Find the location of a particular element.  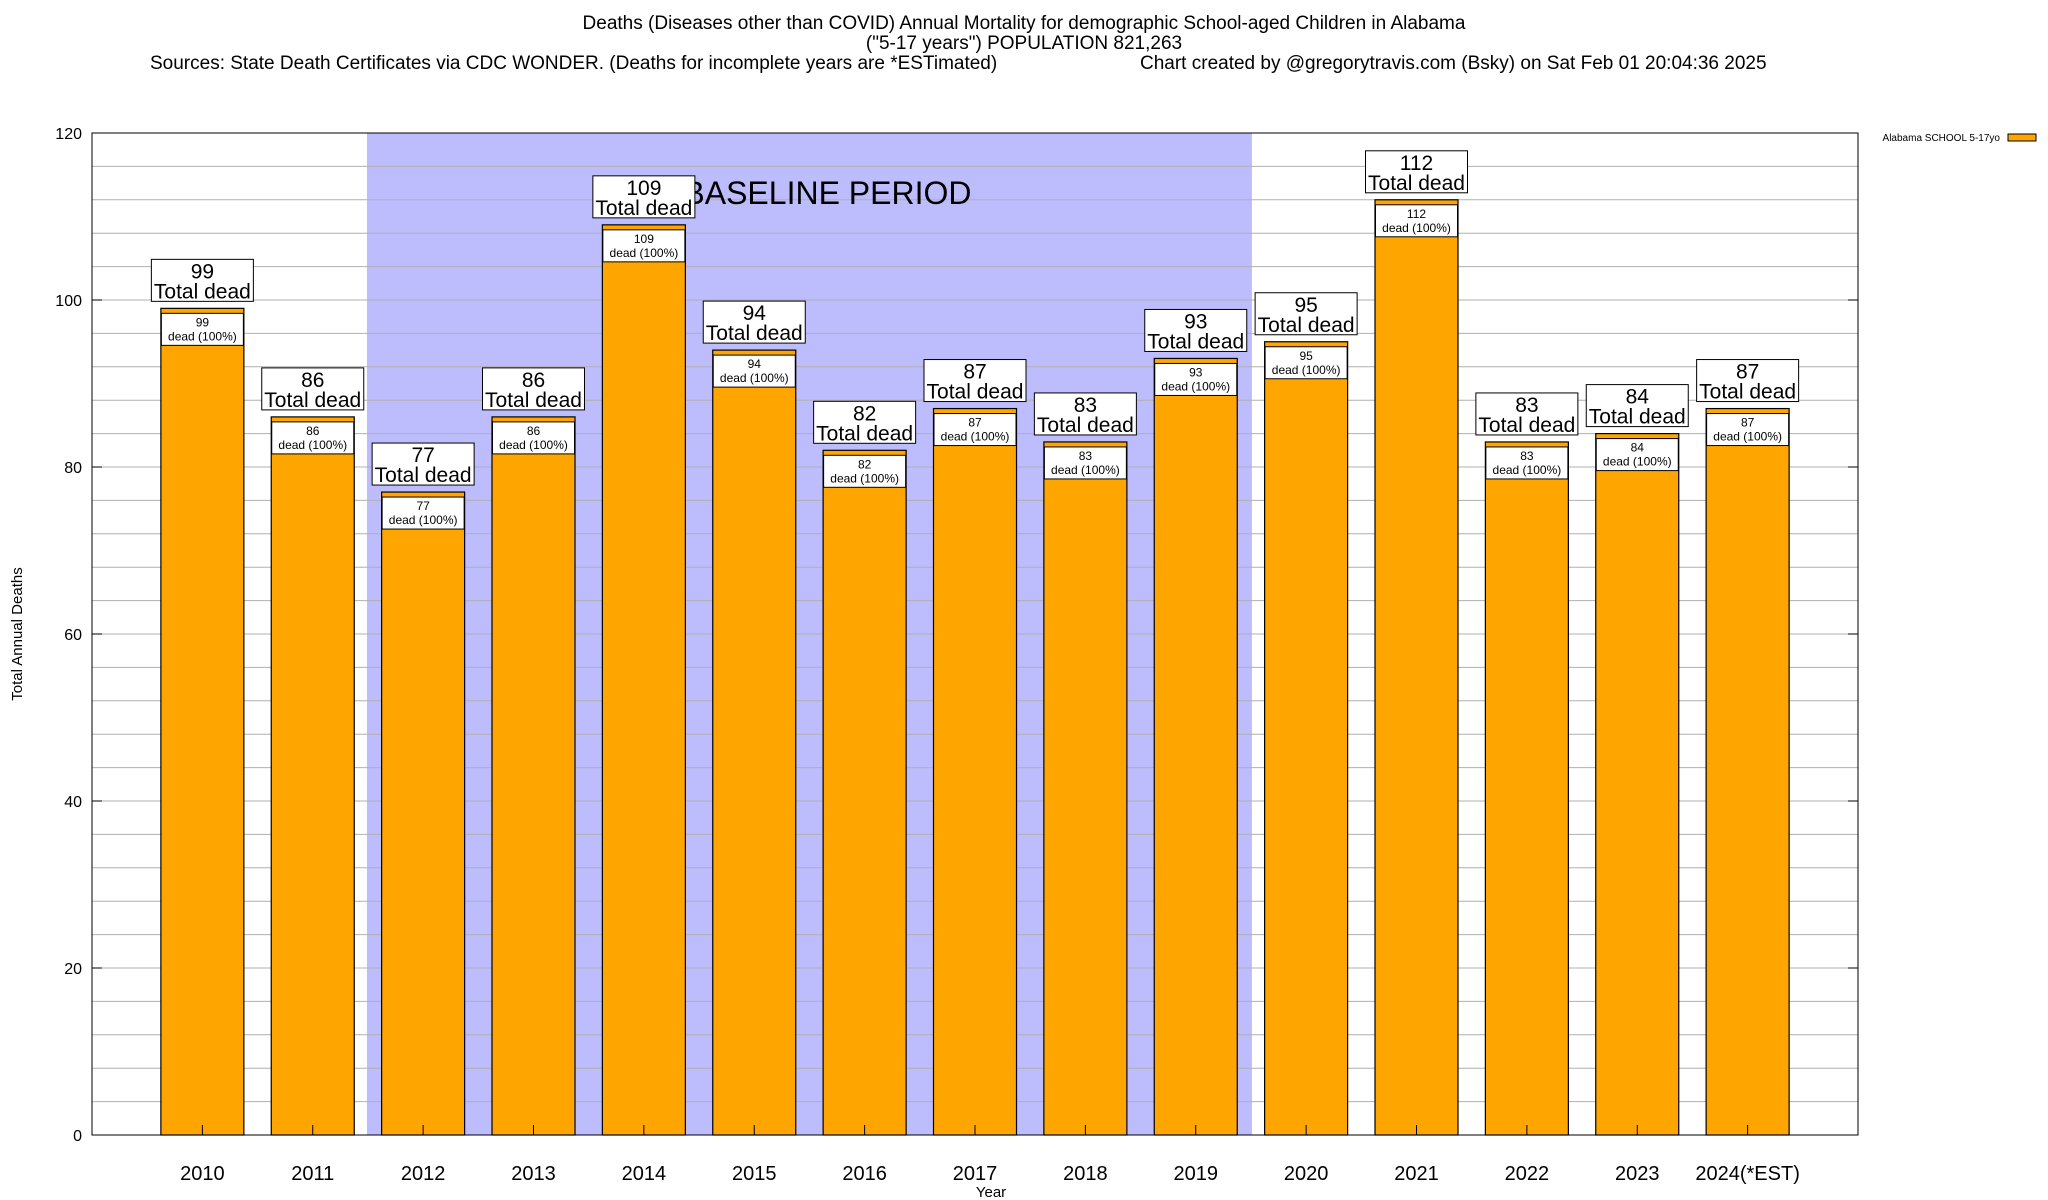

legend-label: Alabama SCHOOL 5-17yo is located at coordinates (1942, 138).